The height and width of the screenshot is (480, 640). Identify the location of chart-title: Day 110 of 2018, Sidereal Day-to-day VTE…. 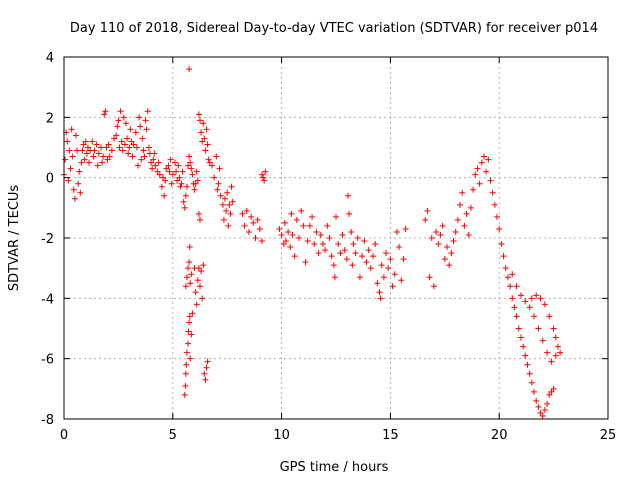
(334, 28).